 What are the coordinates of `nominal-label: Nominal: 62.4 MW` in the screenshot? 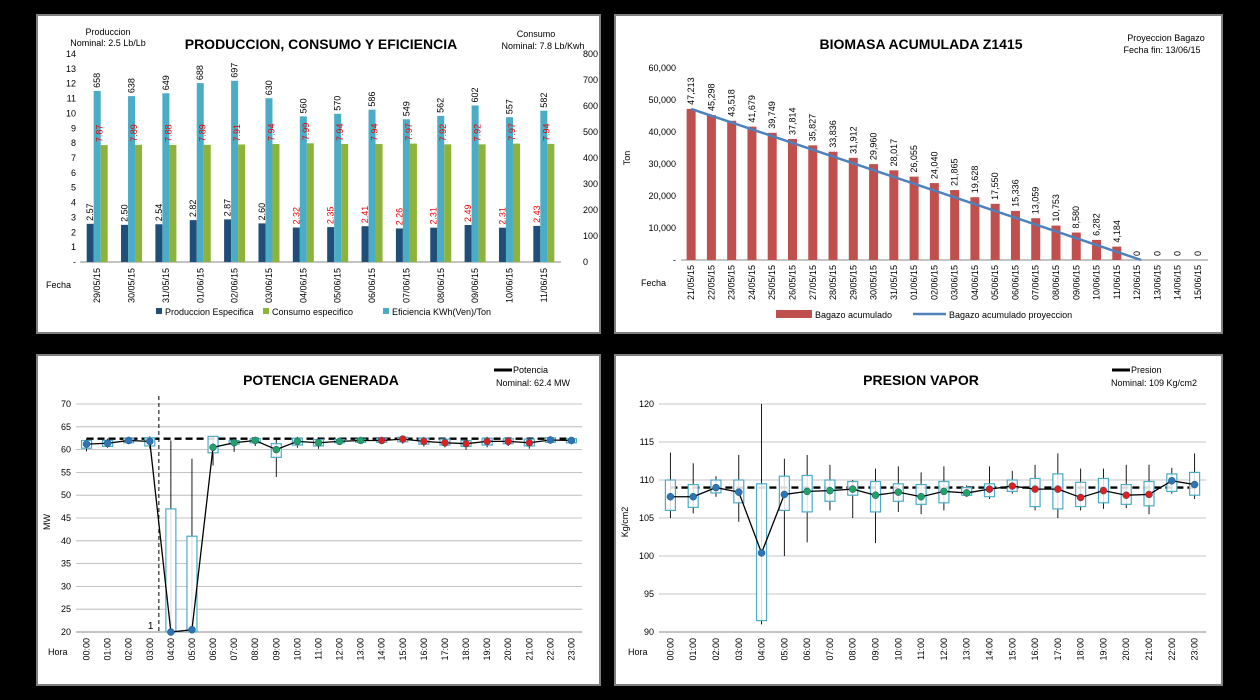 It's located at (533, 383).